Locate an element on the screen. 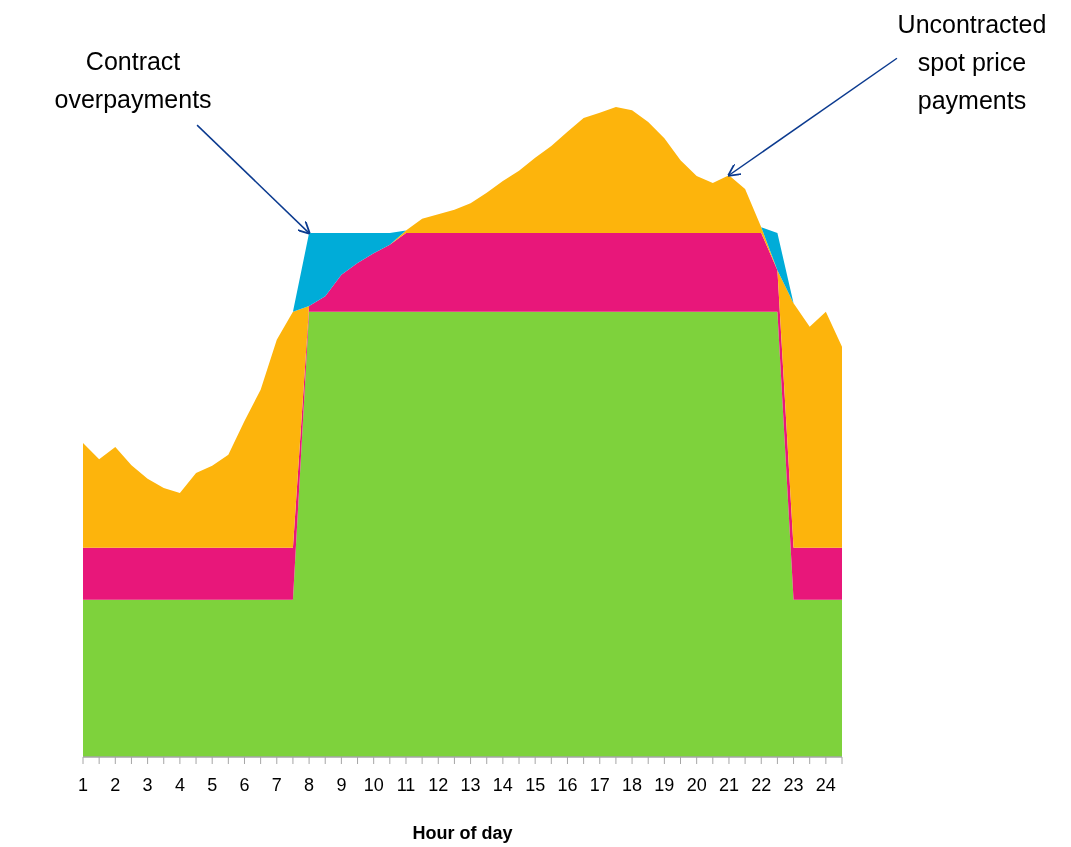 This screenshot has height=847, width=1071. x-tick-label: 22 is located at coordinates (761, 785).